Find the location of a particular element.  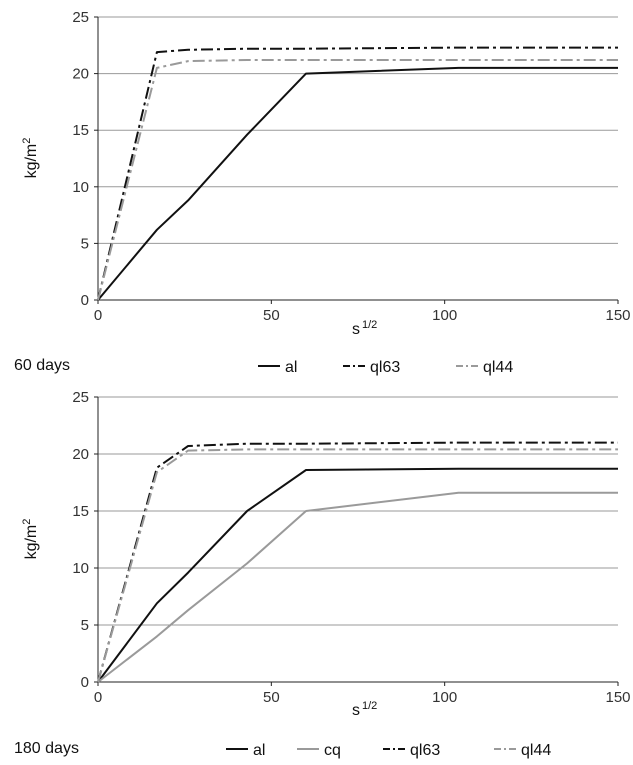

legend-label-cq: cq is located at coordinates (332, 750).